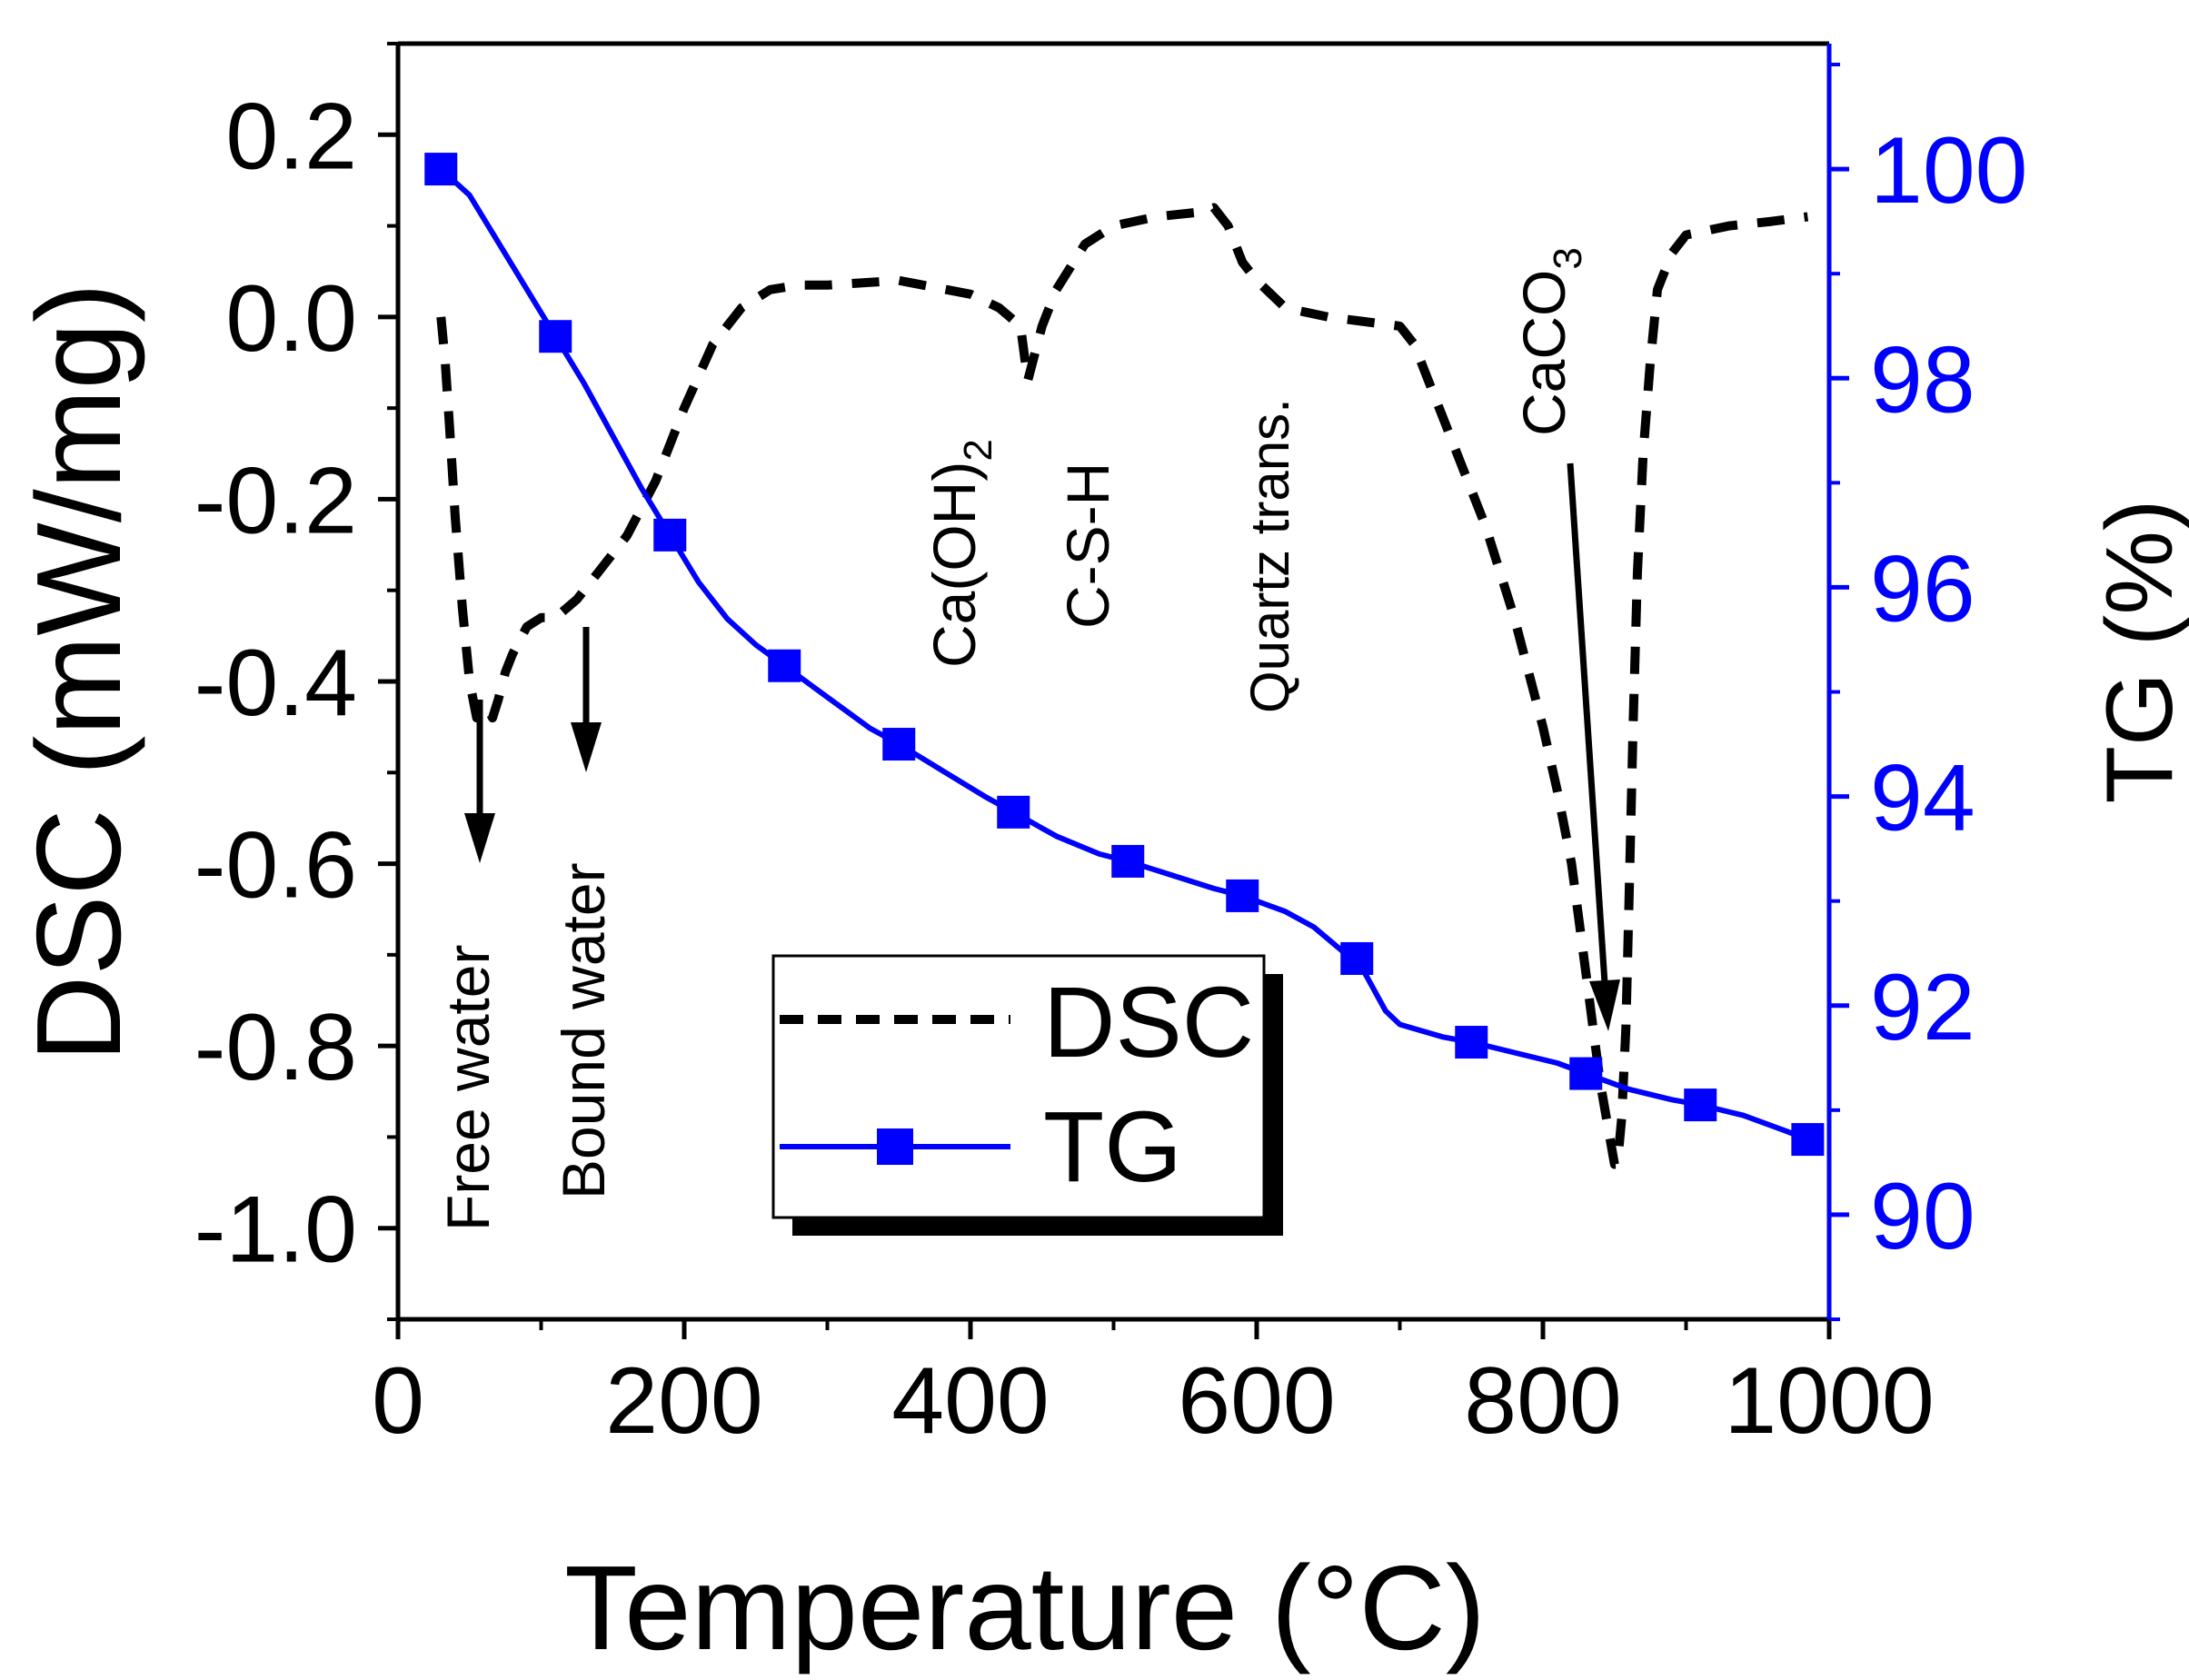 This screenshot has height=1680, width=2189. What do you see at coordinates (1922, 1008) in the screenshot?
I see `y-right-tick-label: 92` at bounding box center [1922, 1008].